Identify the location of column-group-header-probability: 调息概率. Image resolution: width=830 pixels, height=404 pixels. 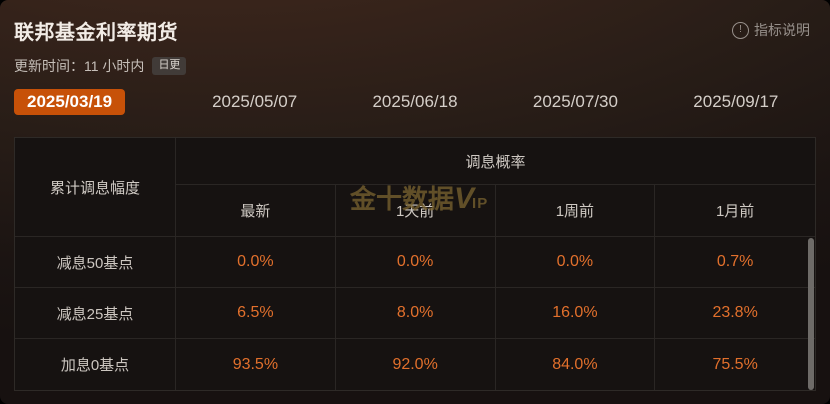
(495, 161).